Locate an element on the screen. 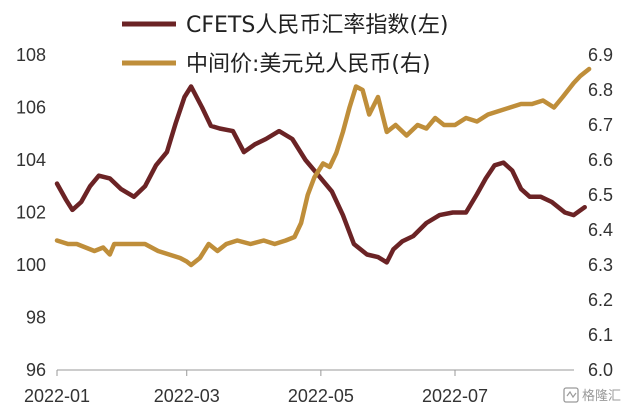 The width and height of the screenshot is (642, 415). y-right-tick-label: 6.0 is located at coordinates (600, 370).